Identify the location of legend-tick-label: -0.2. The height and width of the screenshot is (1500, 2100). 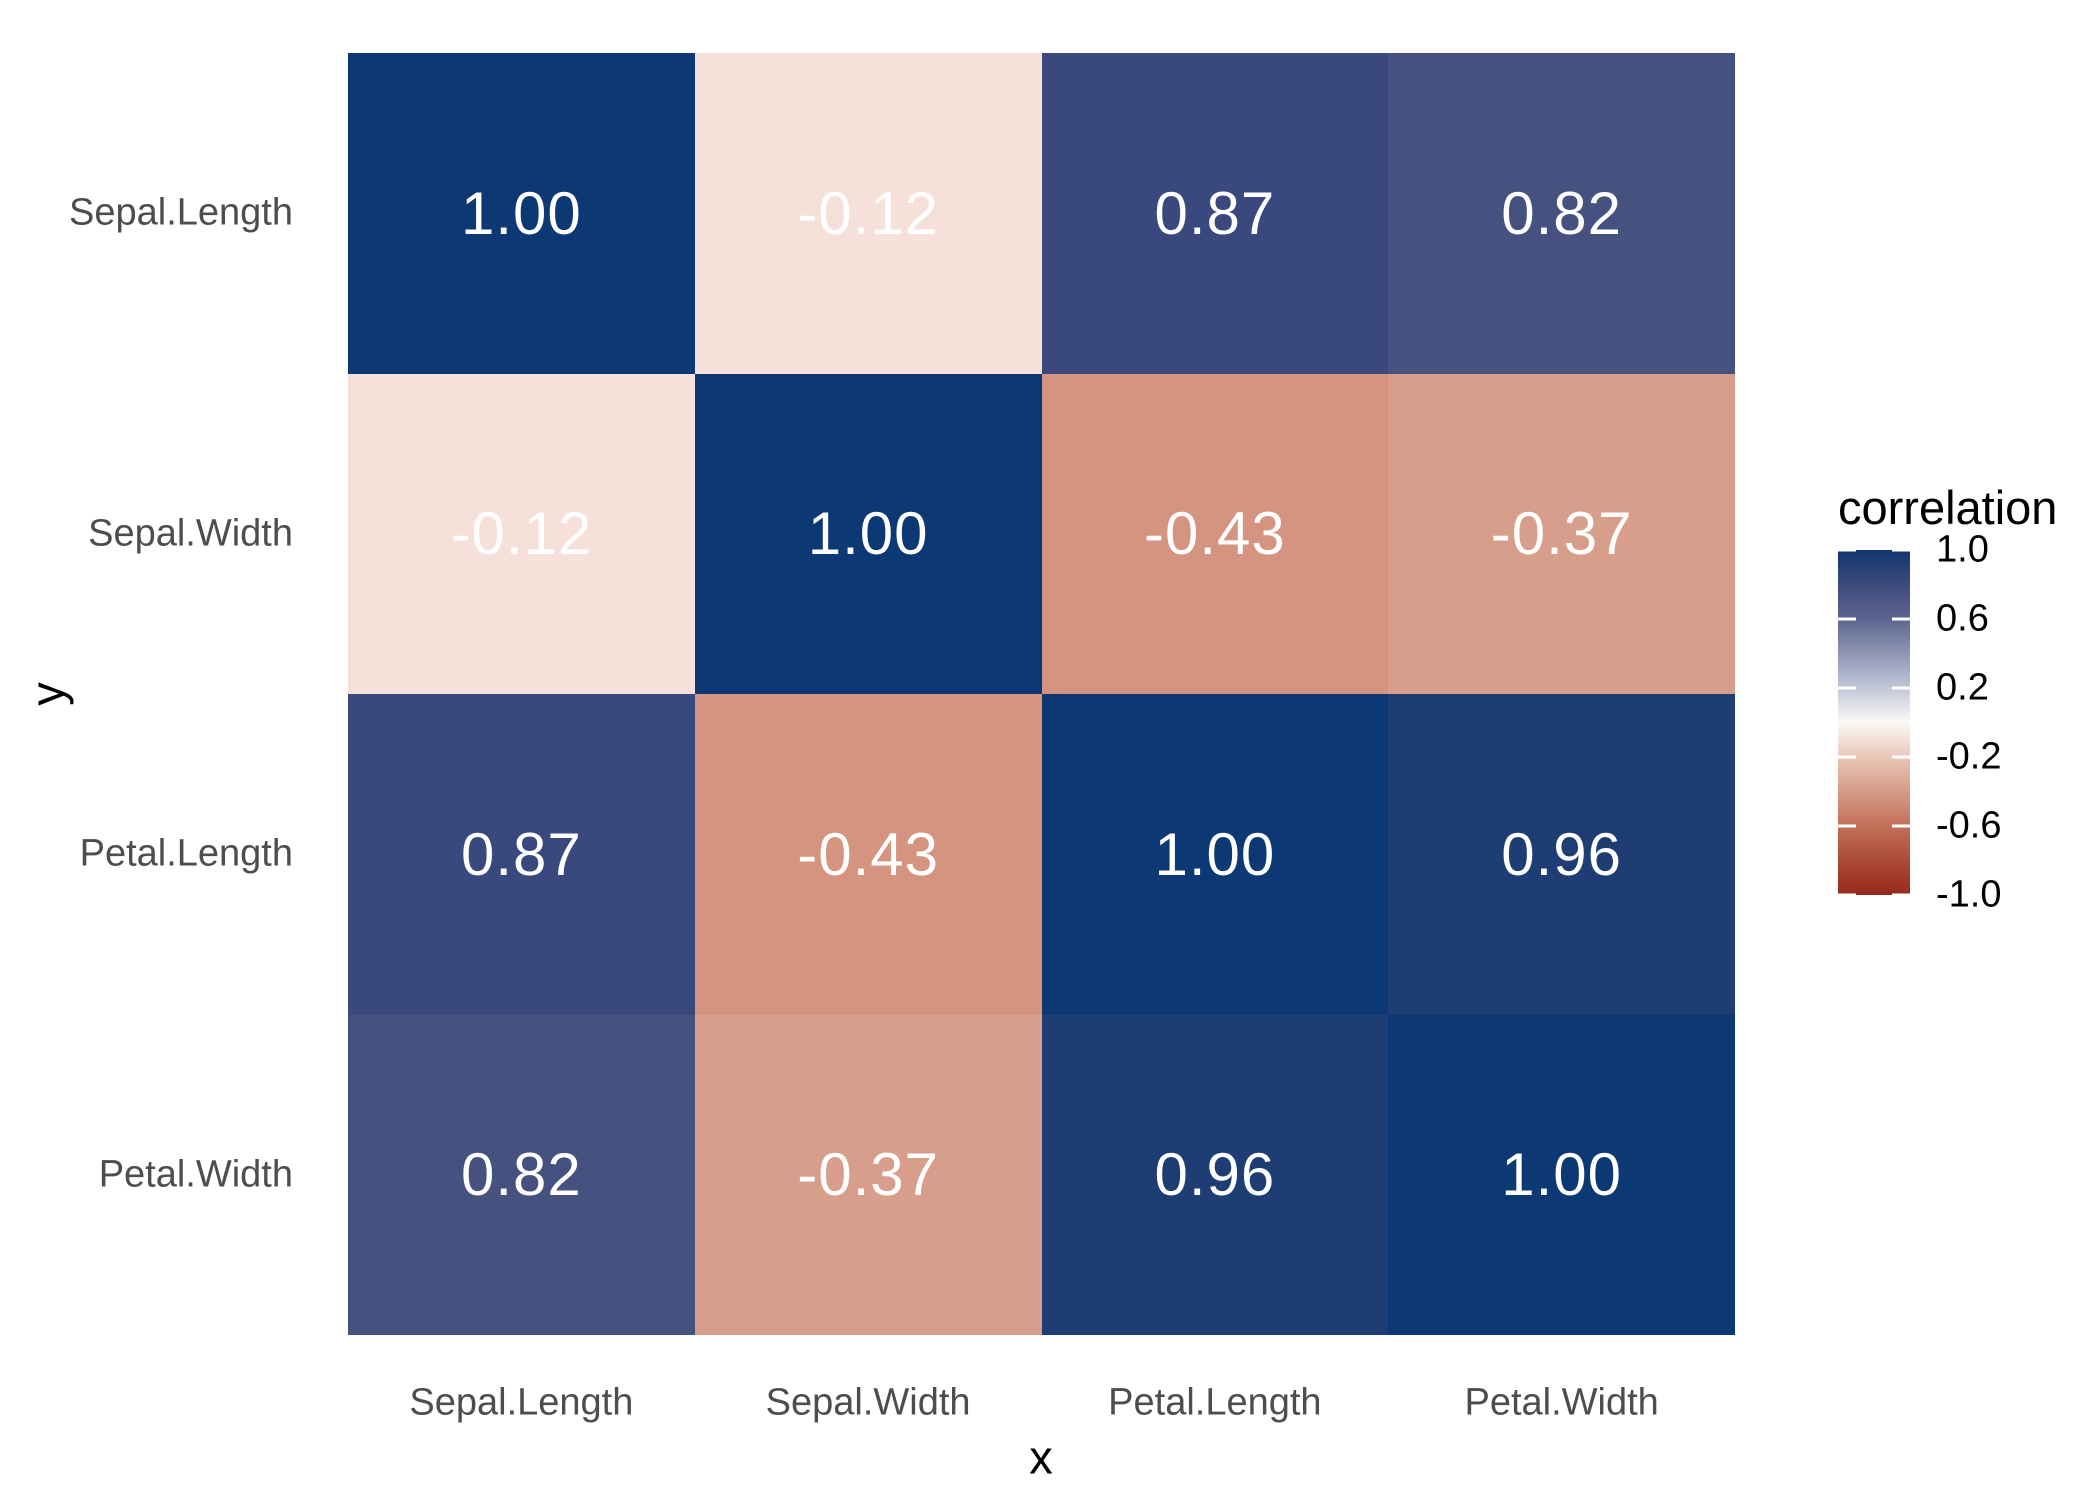
(1969, 756).